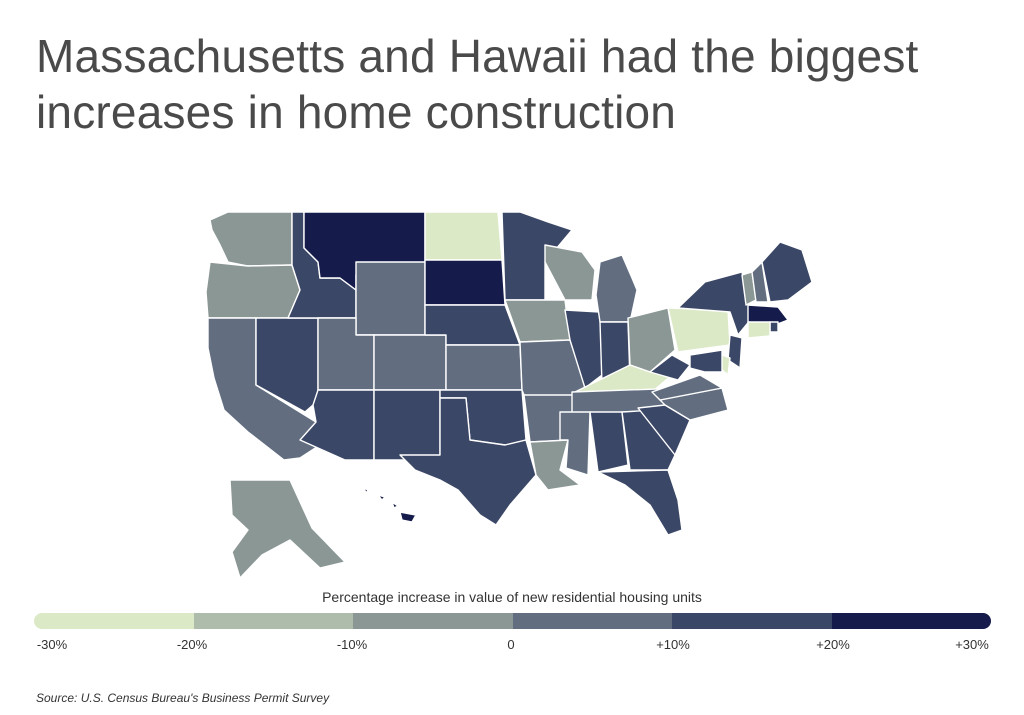 This screenshot has height=715, width=1024. I want to click on legend-tick-label: +10%, so click(673, 644).